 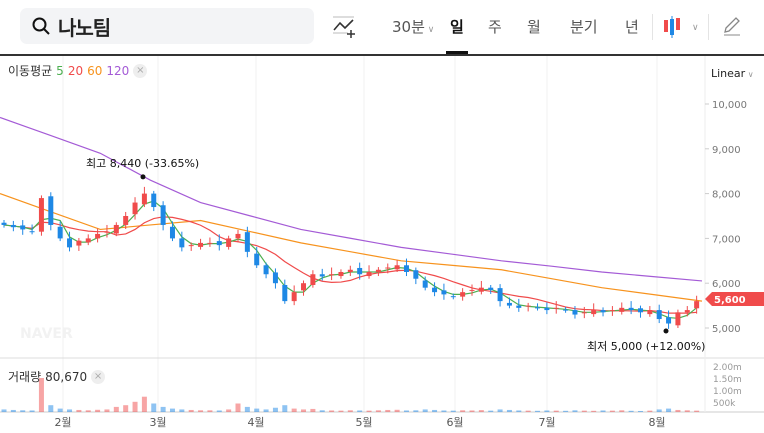 What do you see at coordinates (62, 422) in the screenshot?
I see `x-tick-label: 2월` at bounding box center [62, 422].